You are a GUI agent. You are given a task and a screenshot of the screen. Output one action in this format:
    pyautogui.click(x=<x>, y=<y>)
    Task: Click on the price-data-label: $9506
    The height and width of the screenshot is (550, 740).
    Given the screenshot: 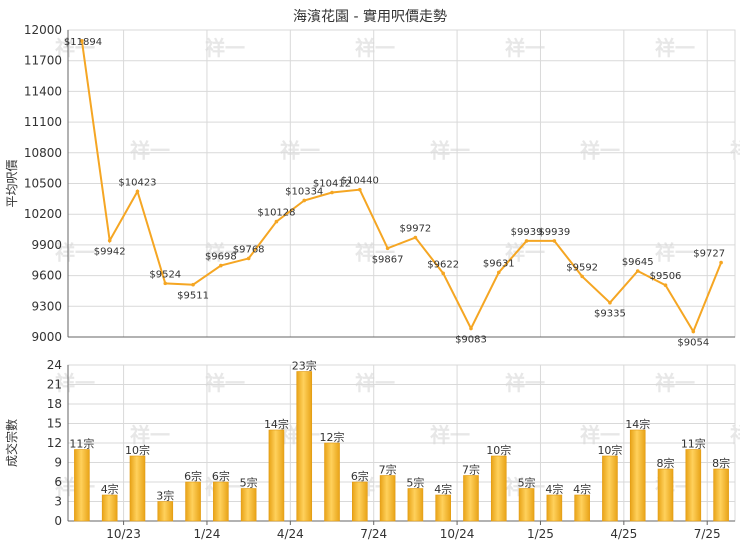 What is the action you would take?
    pyautogui.click(x=666, y=276)
    